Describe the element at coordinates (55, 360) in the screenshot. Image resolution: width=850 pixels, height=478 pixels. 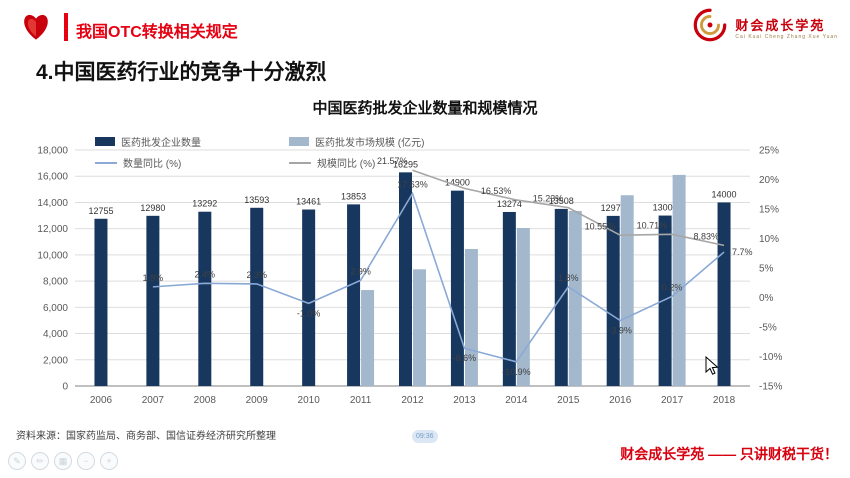
I see `left-axis-label: 2,000` at that location.